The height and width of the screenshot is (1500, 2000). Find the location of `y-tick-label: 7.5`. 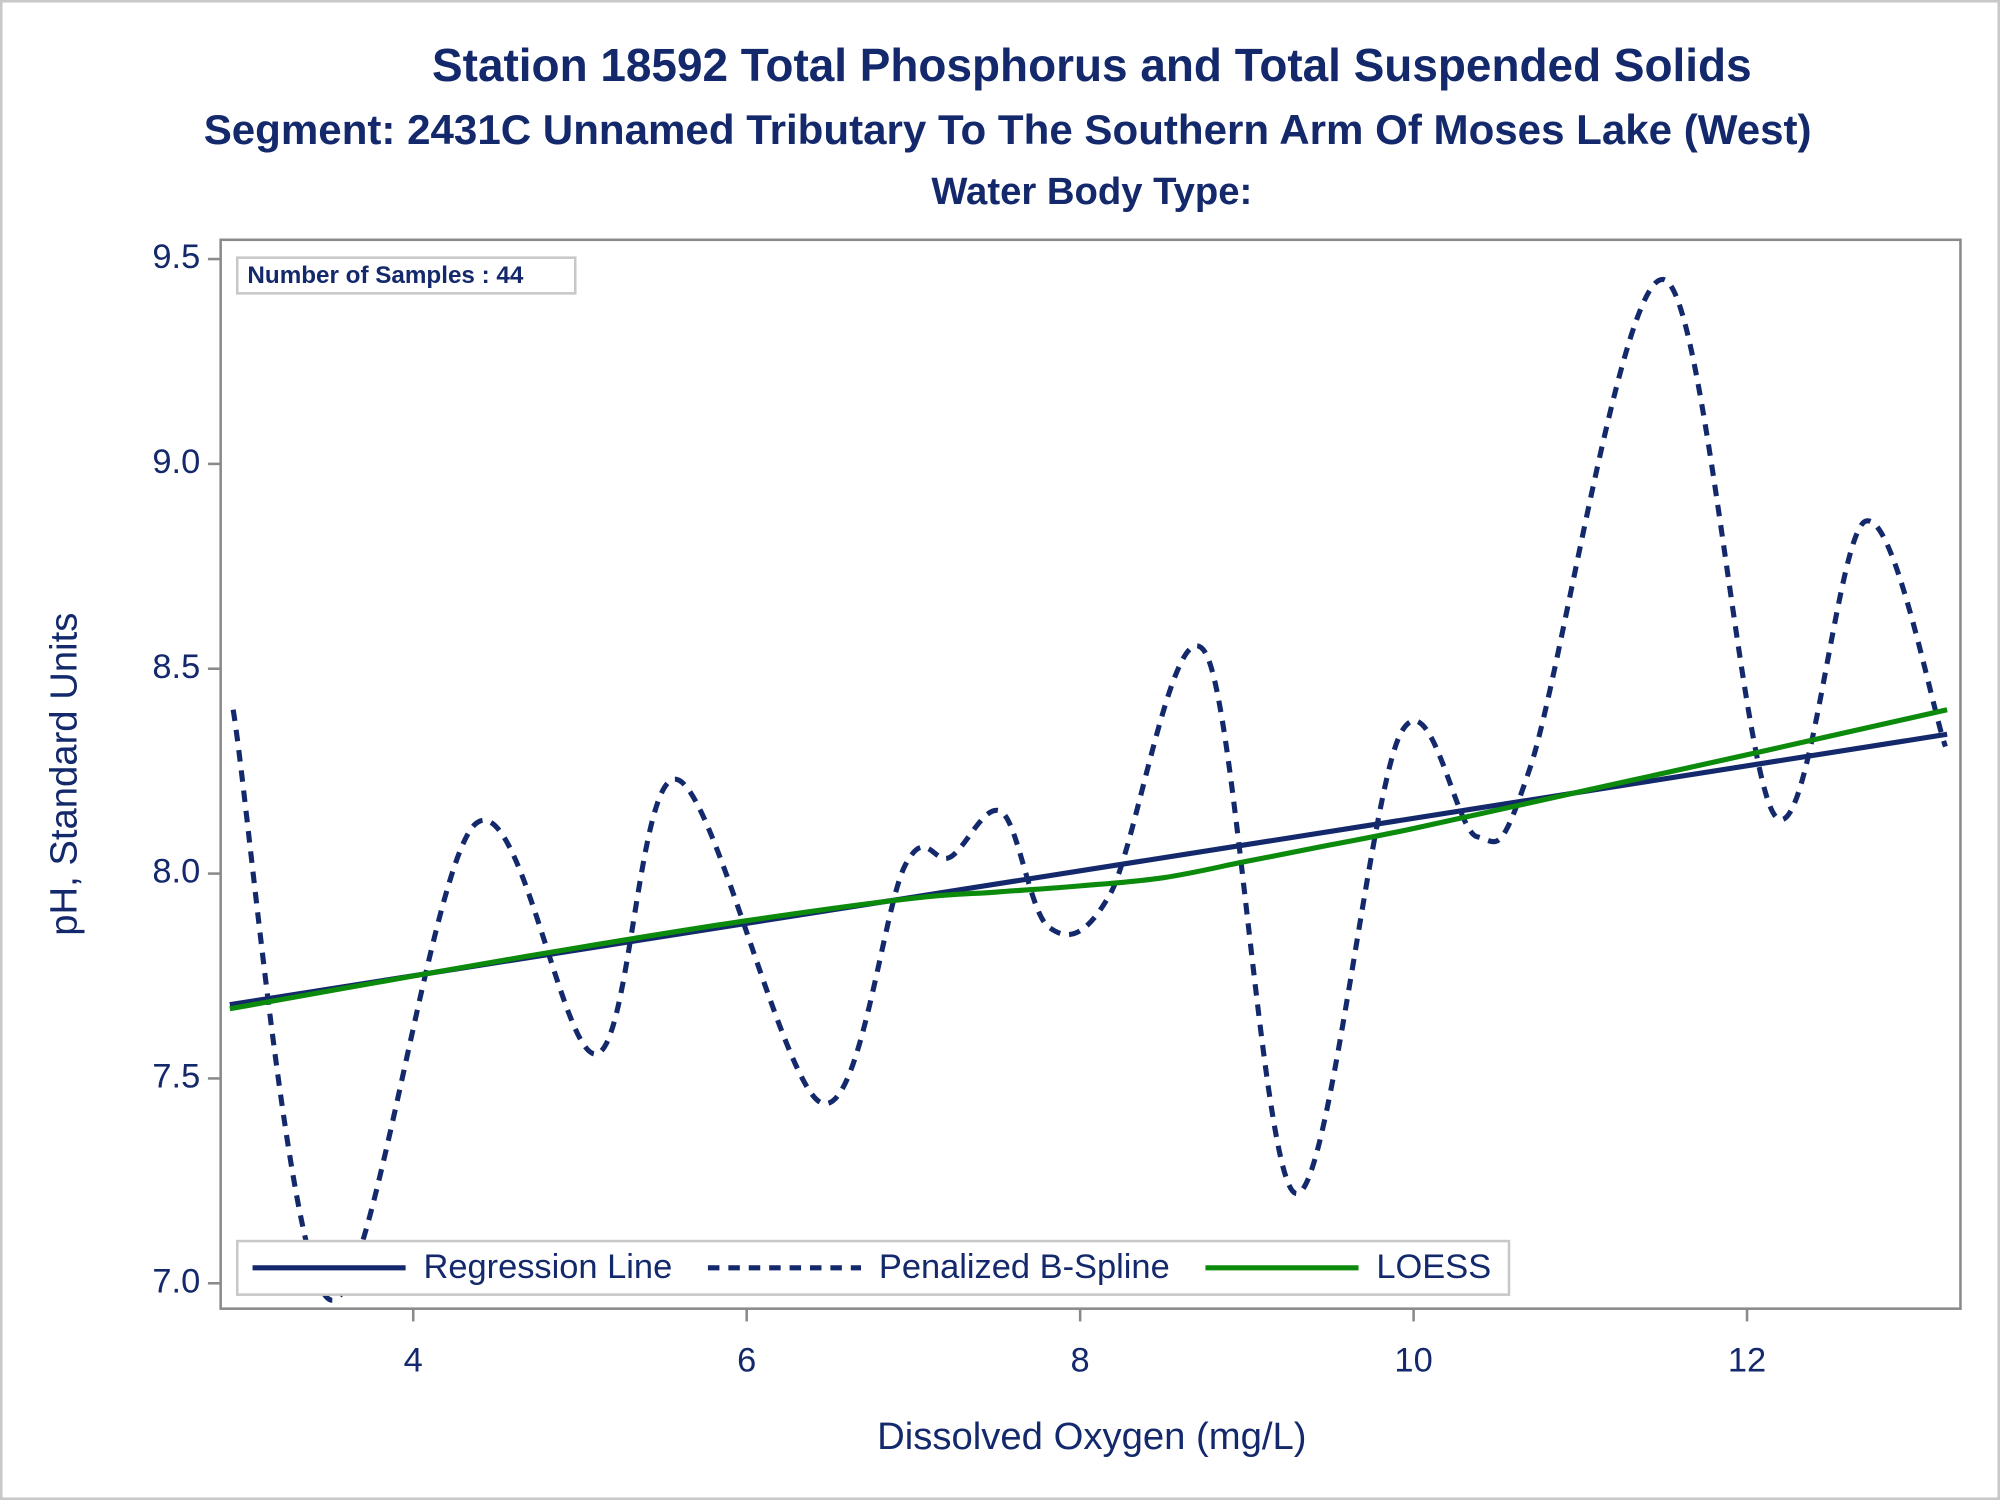

y-tick-label: 7.5 is located at coordinates (176, 1077).